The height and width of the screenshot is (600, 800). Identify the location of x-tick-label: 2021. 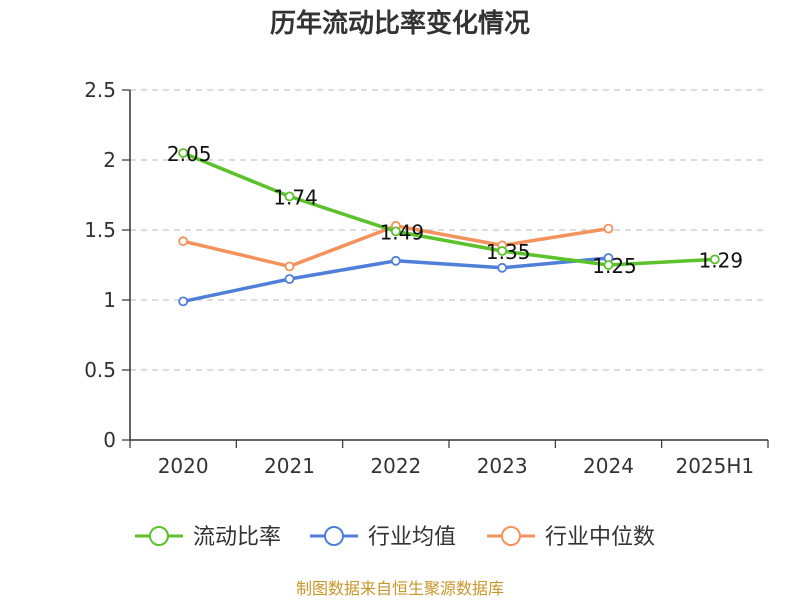
(289, 466).